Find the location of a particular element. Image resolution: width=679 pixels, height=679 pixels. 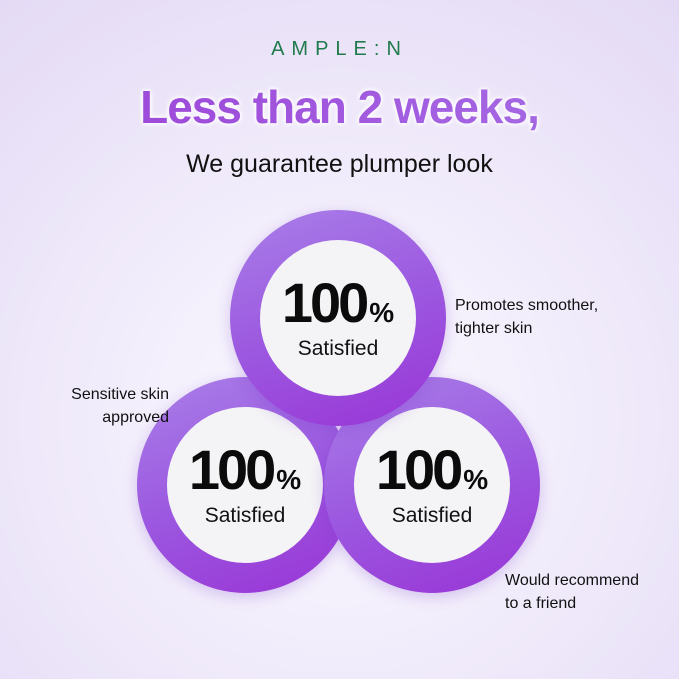

note-recommend: Would recommend to a friend is located at coordinates (572, 592).